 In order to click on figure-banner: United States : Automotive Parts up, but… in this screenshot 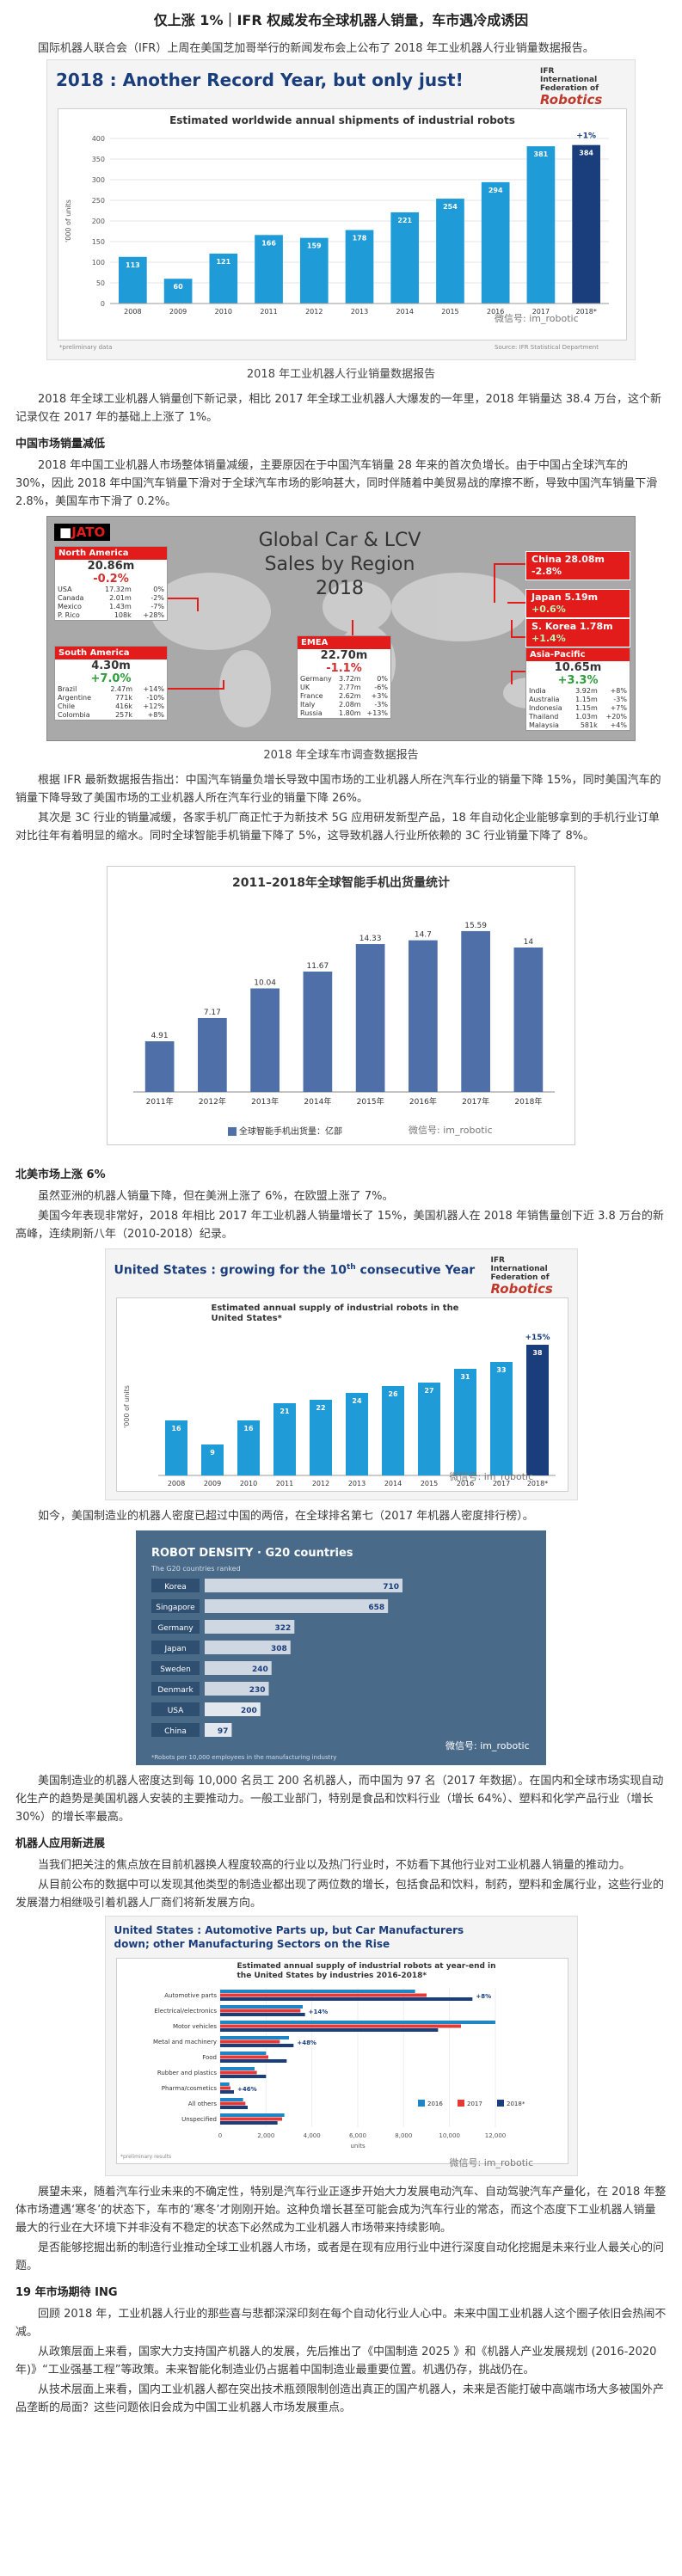, I will do `click(289, 1937)`.